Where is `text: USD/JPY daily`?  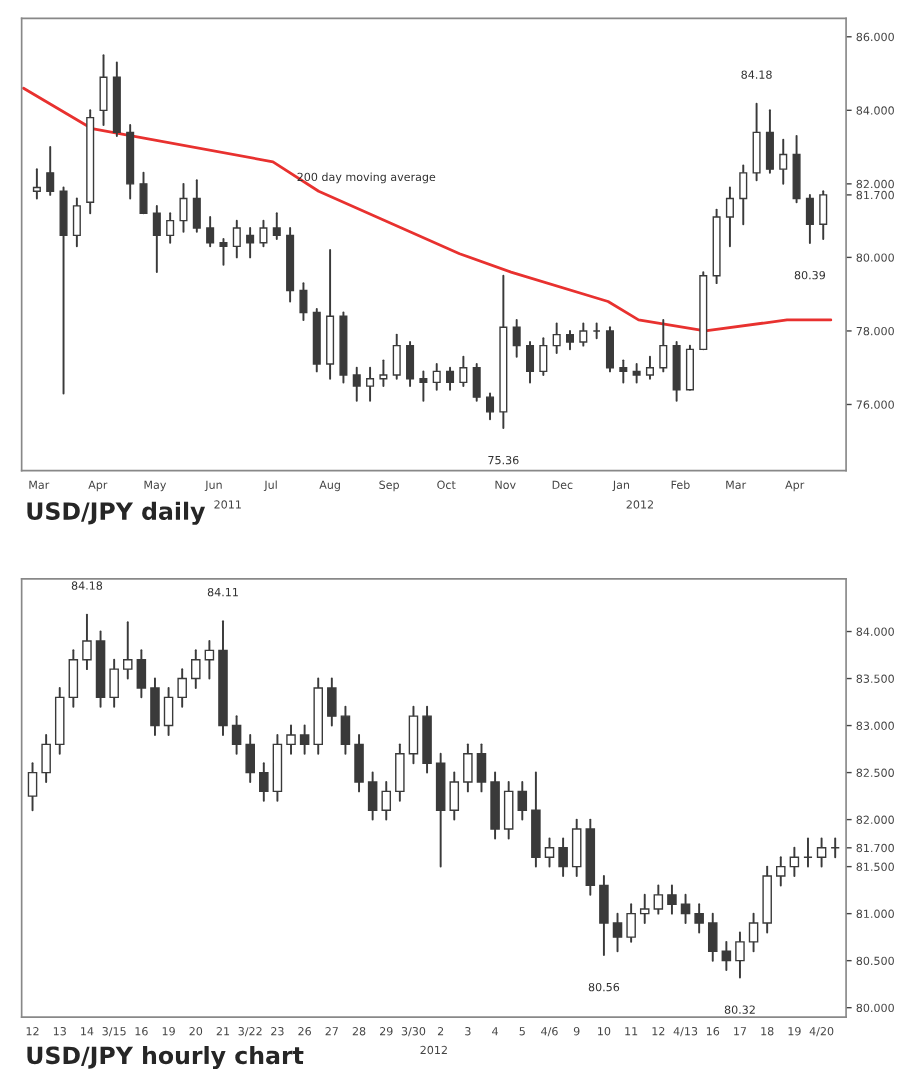 text: USD/JPY daily is located at coordinates (116, 513).